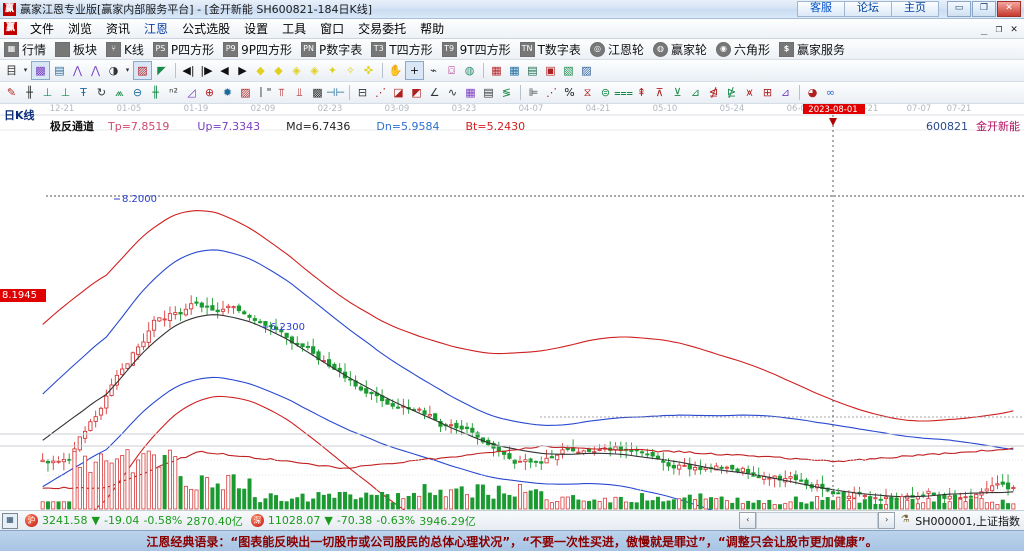 This screenshot has height=551, width=1024. I want to click on circle-tool-icon: ⊖, so click(137, 92).